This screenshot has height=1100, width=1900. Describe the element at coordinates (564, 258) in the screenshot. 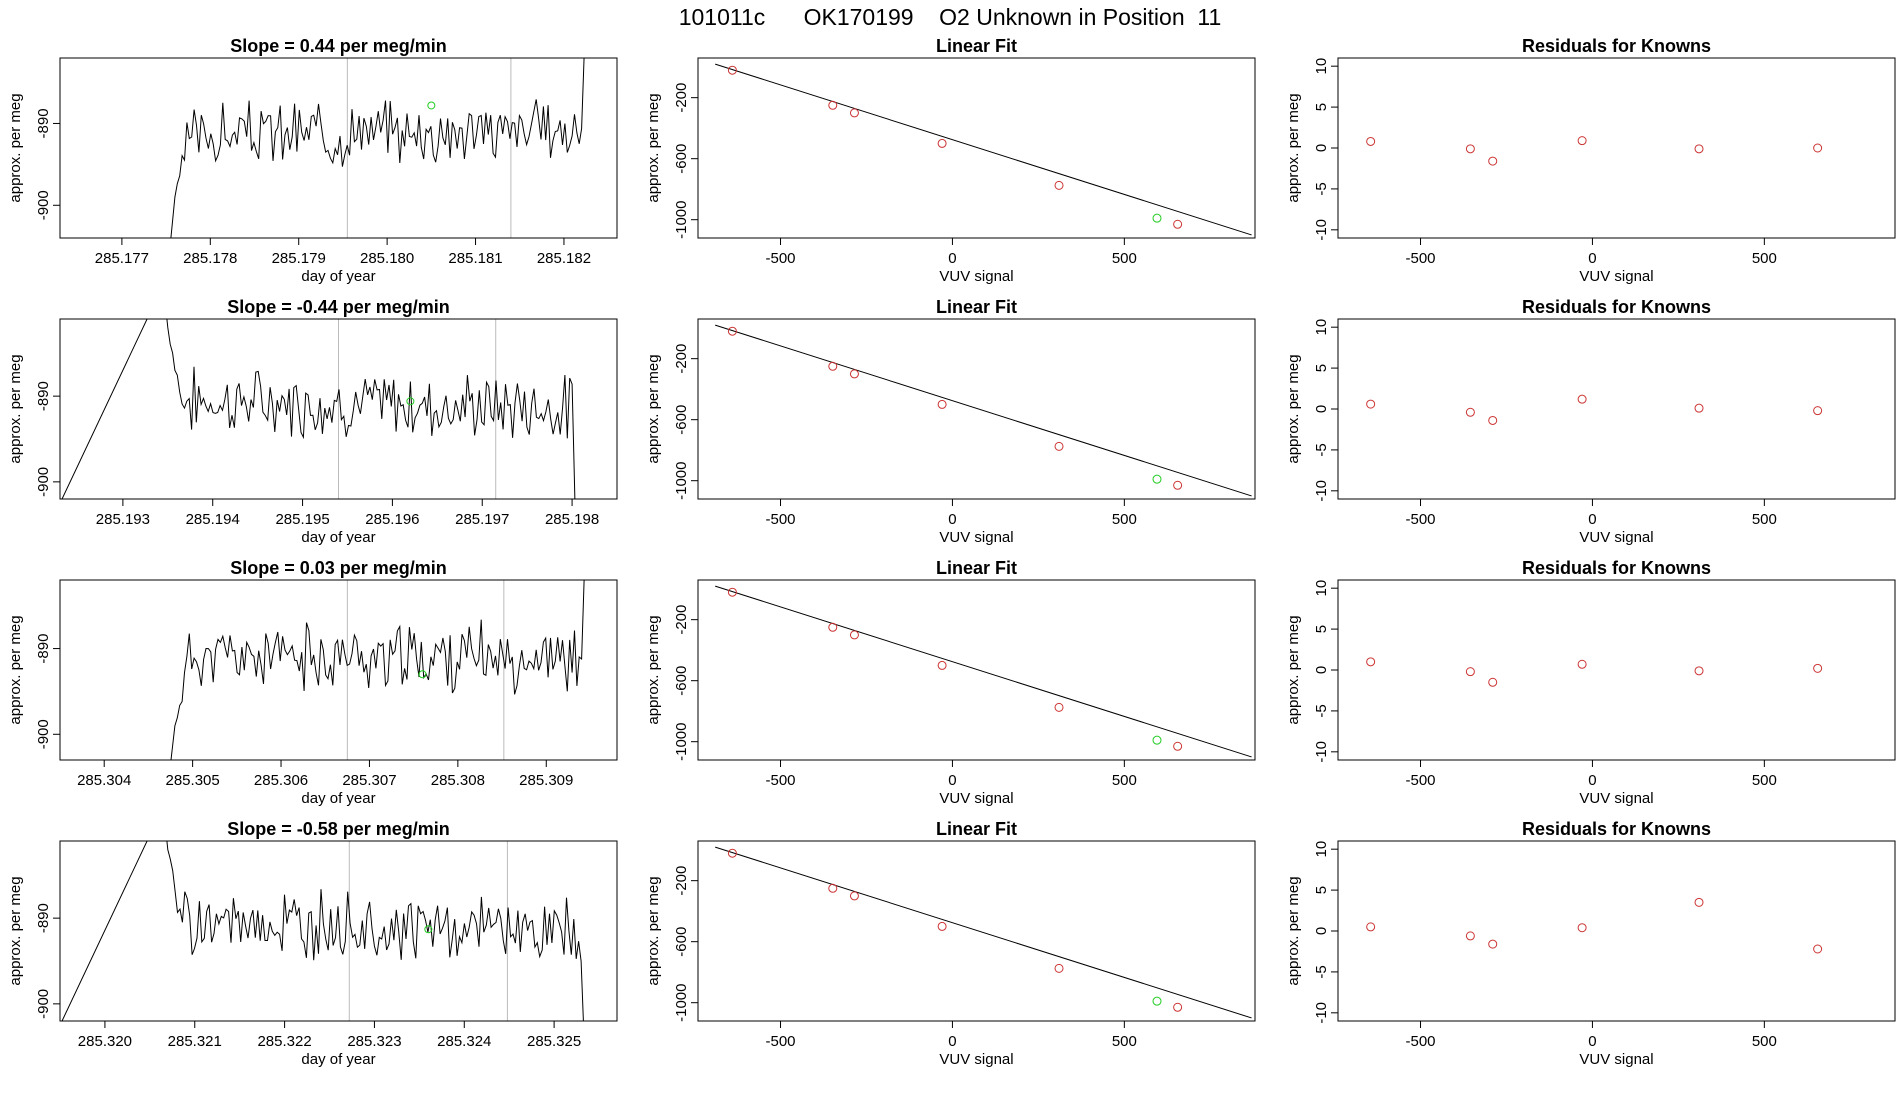

I see `x-tick-label: 285.182` at that location.